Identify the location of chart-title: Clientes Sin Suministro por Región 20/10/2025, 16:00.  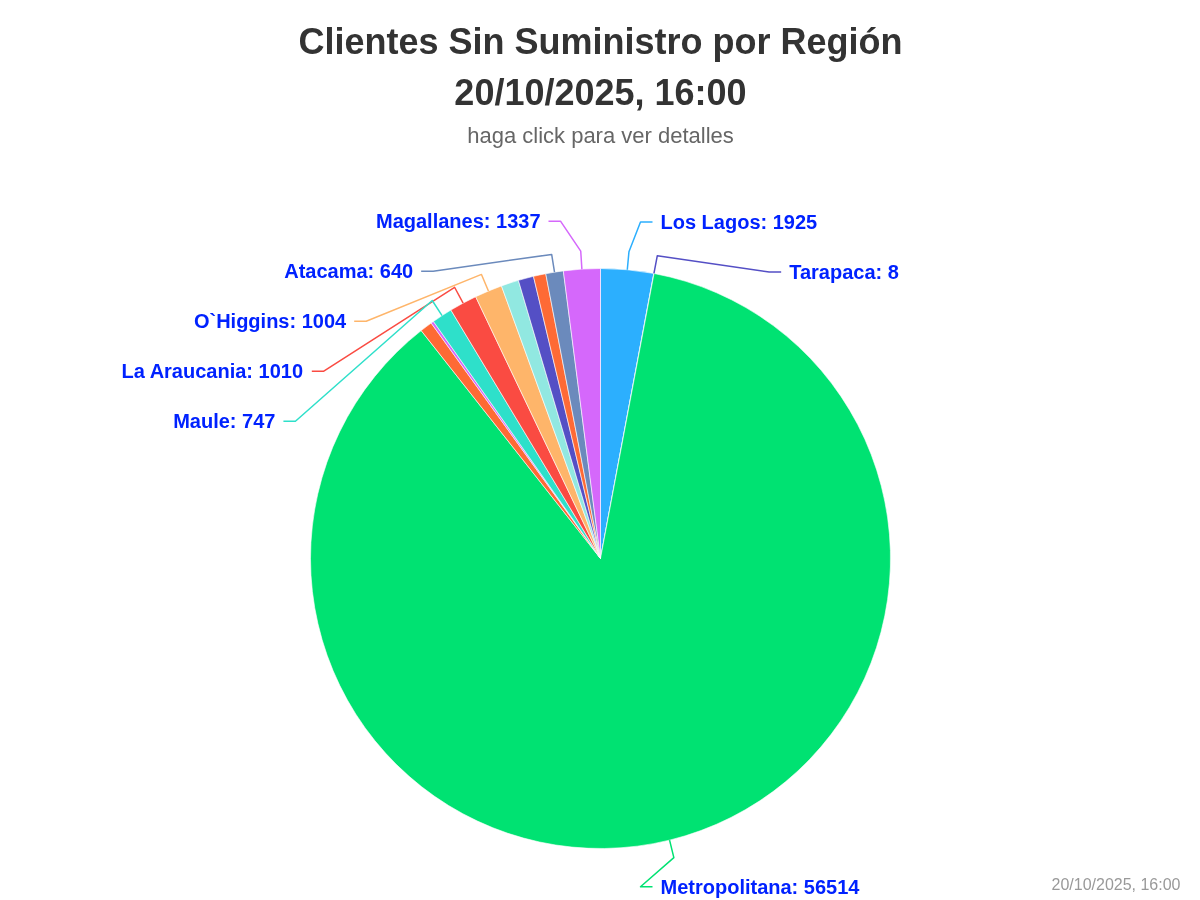
(600, 66).